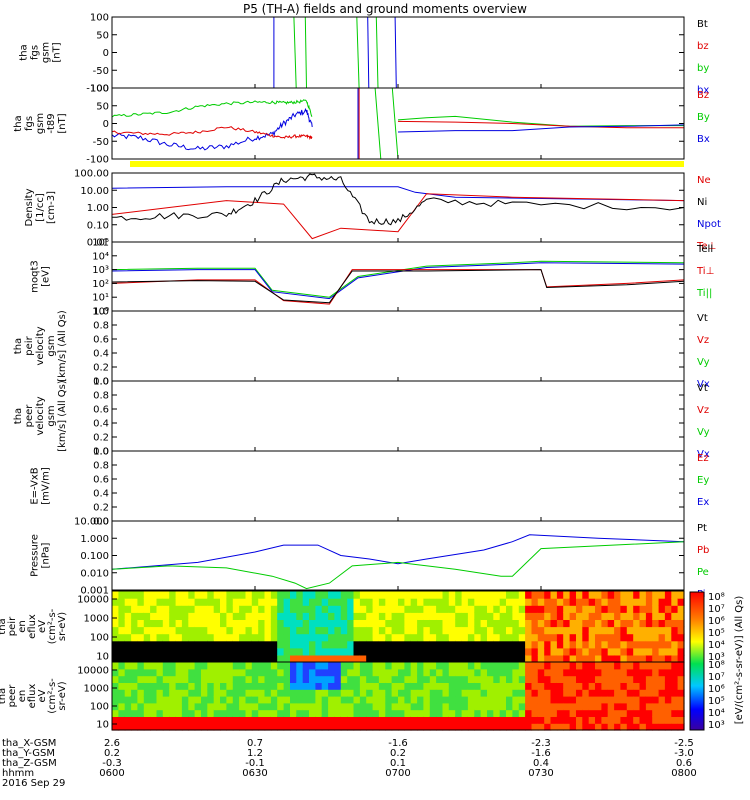 This screenshot has width=750, height=800. Describe the element at coordinates (703, 410) in the screenshot. I see `legend-entry: Vz` at that location.